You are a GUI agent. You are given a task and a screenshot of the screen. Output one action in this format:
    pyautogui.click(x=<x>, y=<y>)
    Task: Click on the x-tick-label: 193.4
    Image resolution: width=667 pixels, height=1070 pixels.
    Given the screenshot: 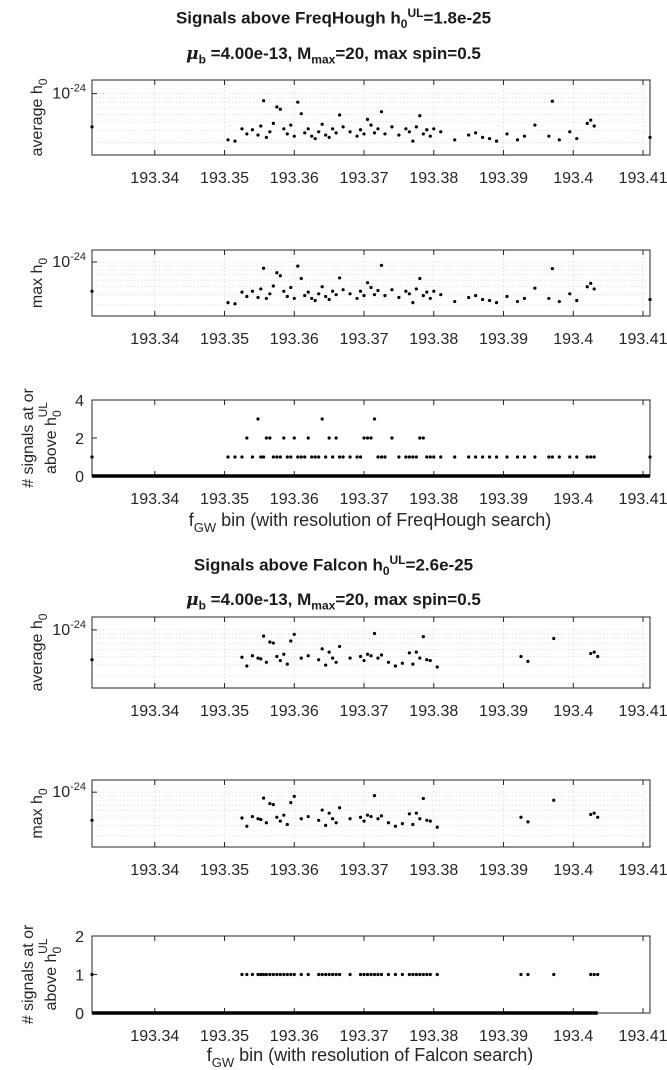 What is the action you would take?
    pyautogui.click(x=573, y=178)
    